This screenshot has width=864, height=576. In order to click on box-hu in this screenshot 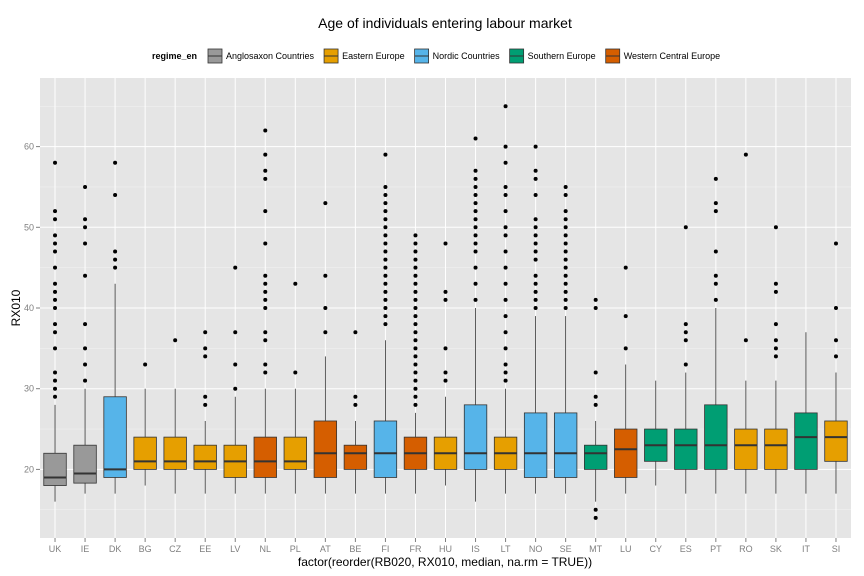, I will do `click(445, 363)`.